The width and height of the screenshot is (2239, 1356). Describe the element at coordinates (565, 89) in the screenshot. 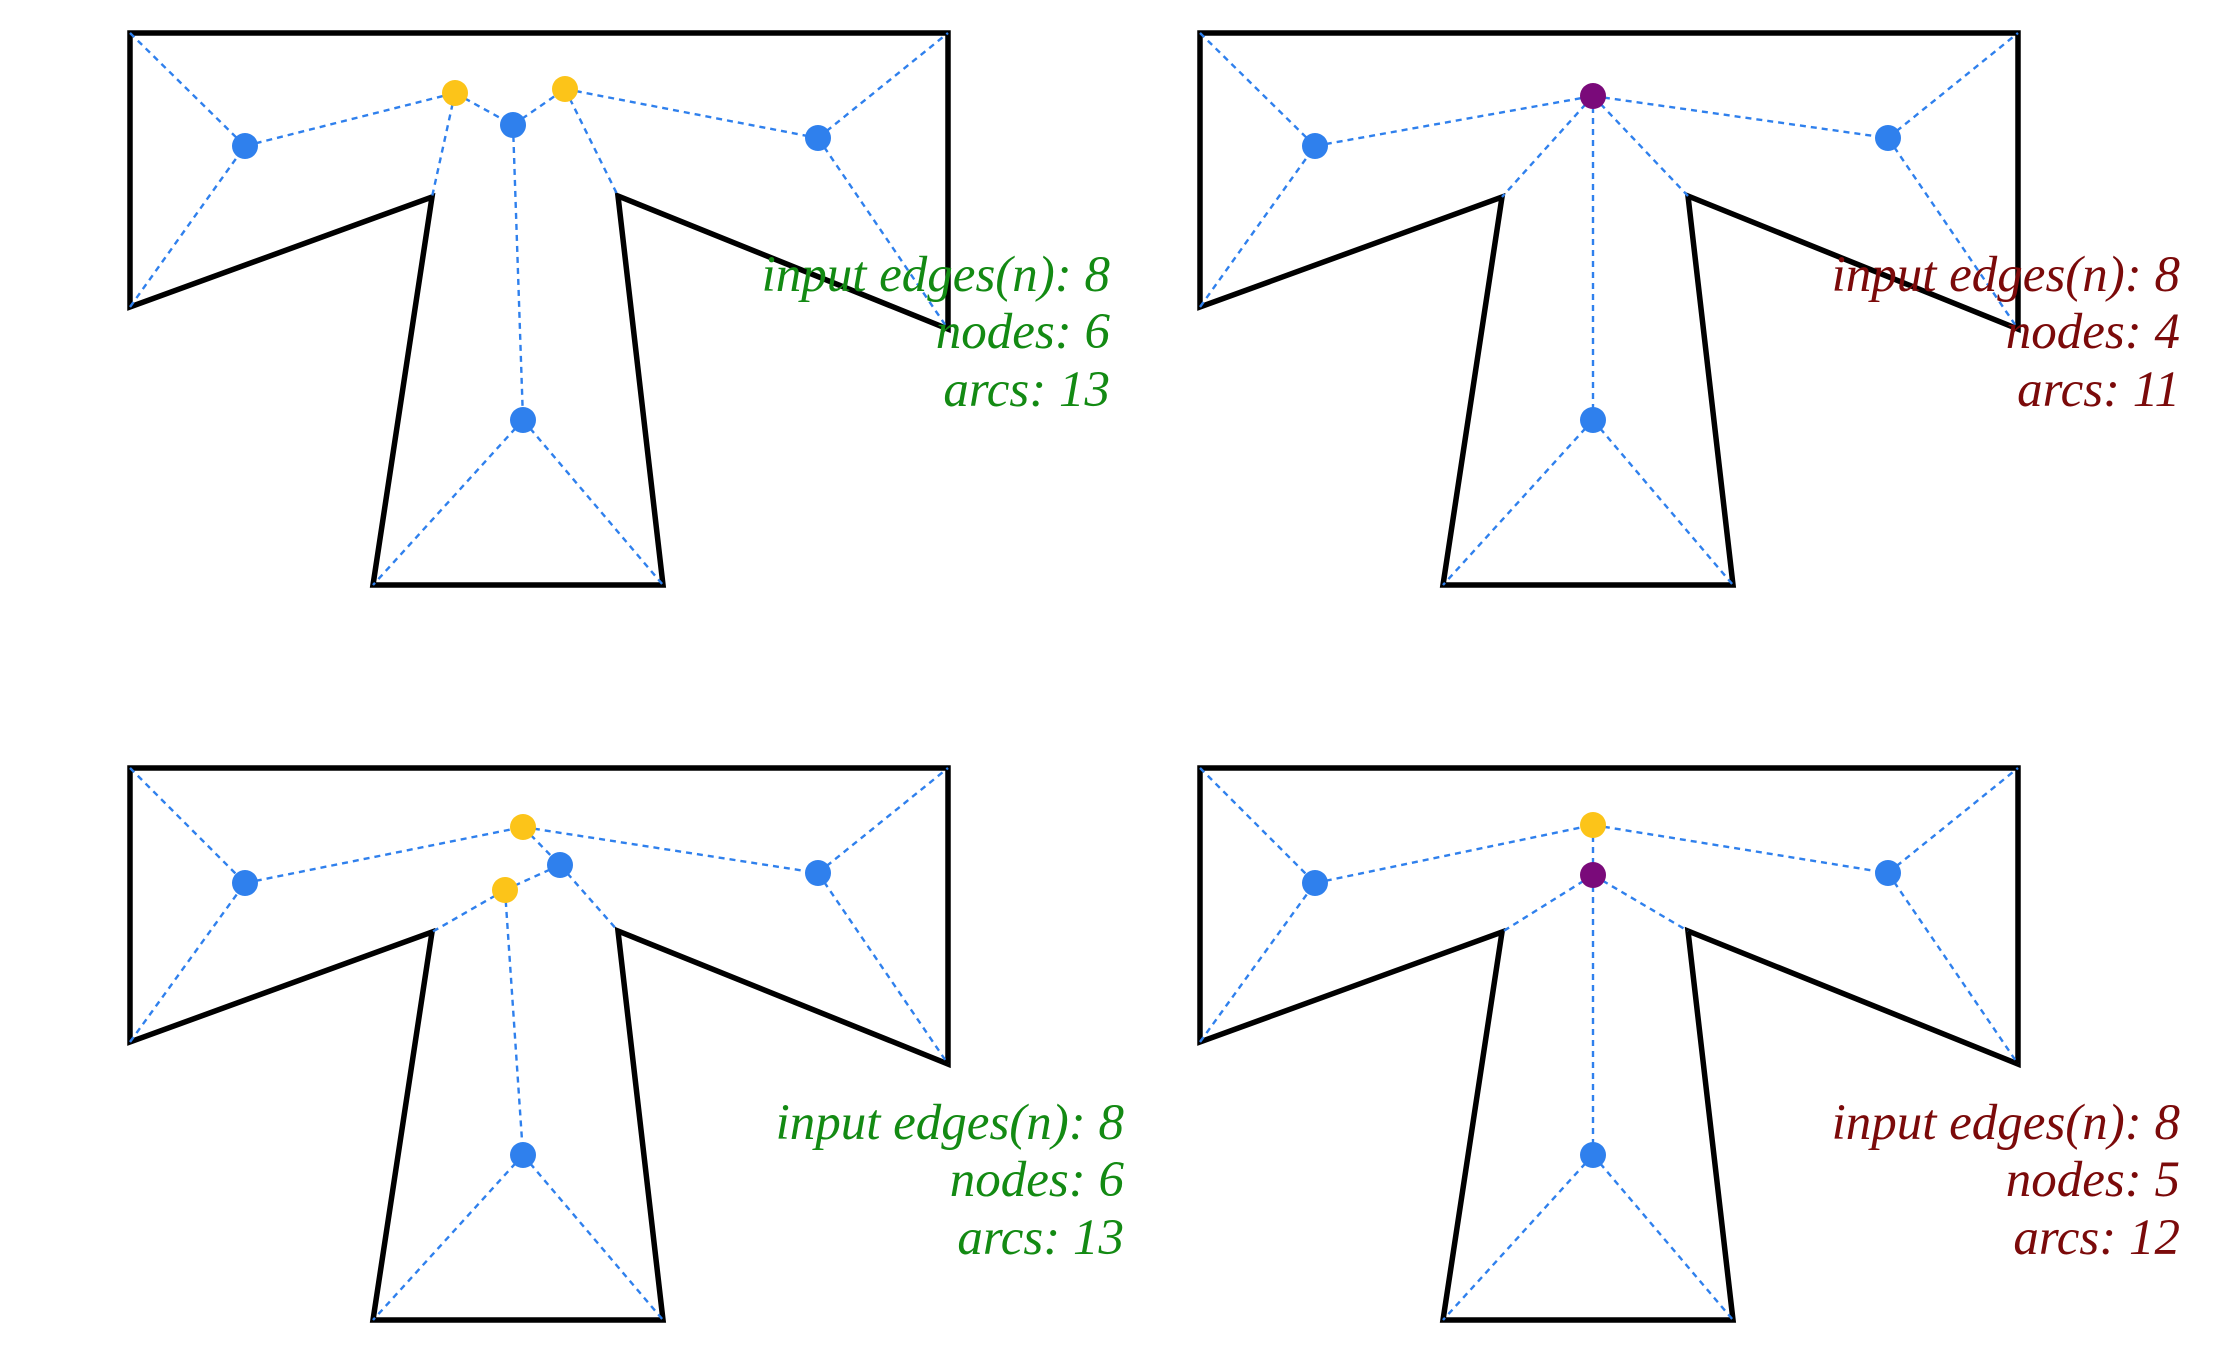

I see `node-junction-right` at that location.